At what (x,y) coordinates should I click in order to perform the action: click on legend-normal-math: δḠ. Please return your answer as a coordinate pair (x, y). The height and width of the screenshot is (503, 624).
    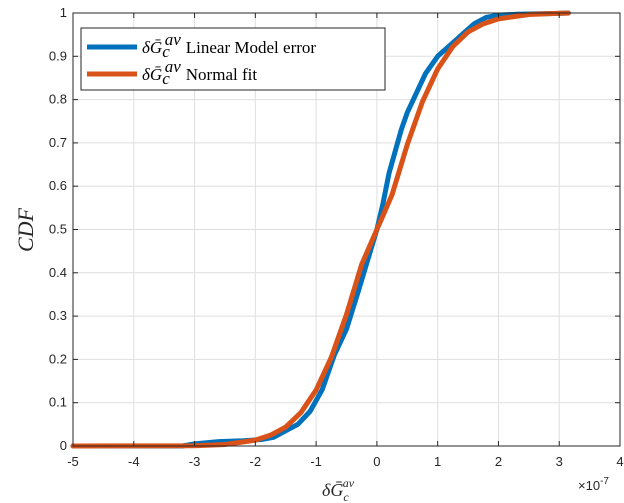
    Looking at the image, I should click on (152, 74).